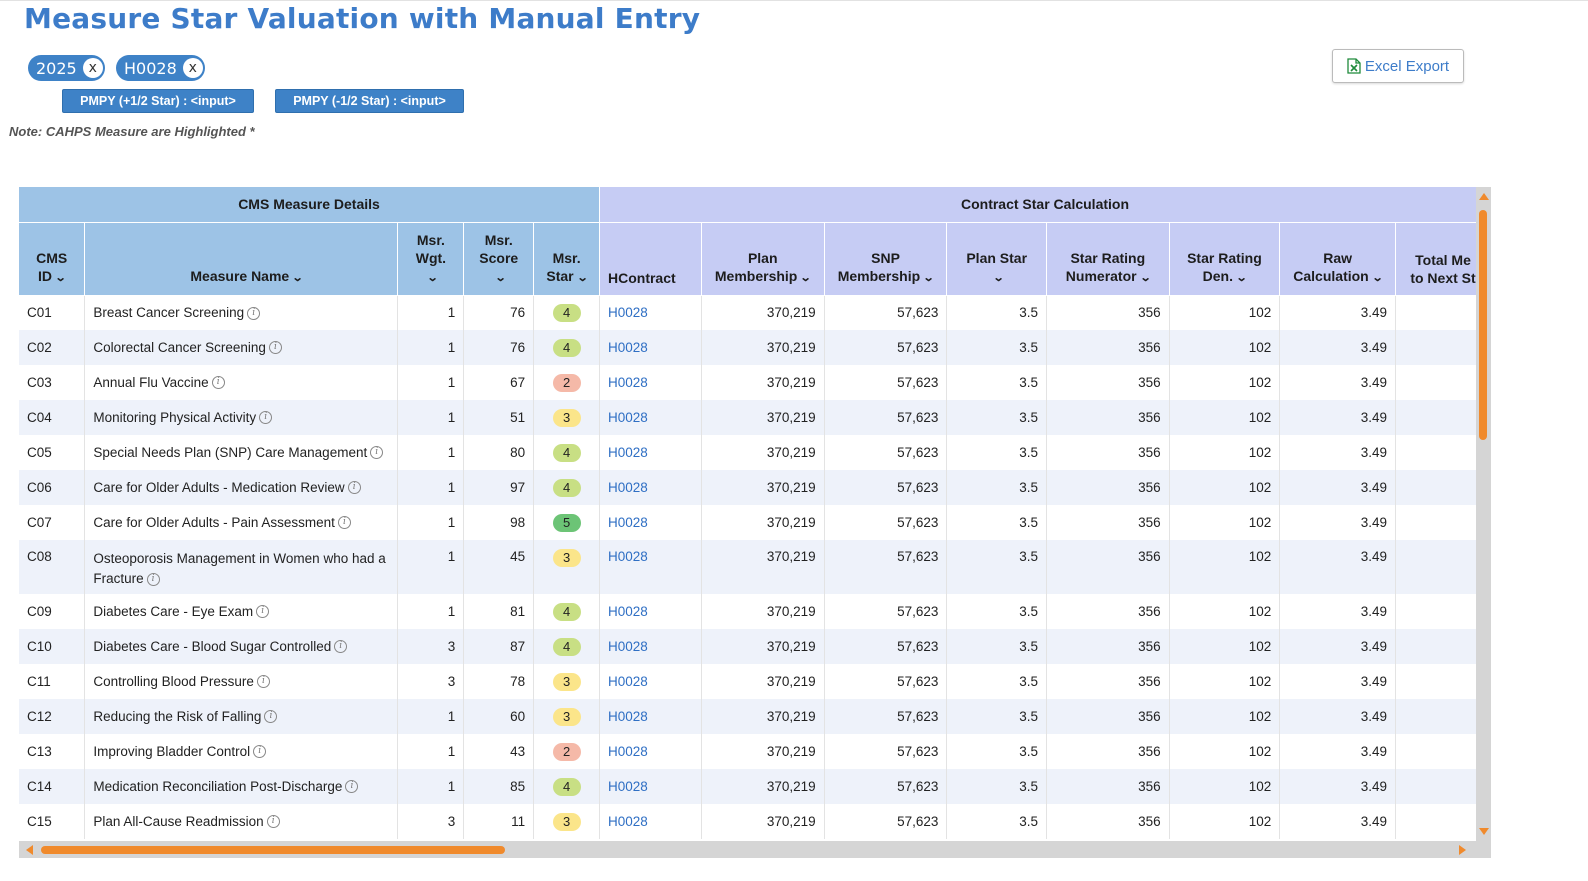 This screenshot has width=1588, height=881. Describe the element at coordinates (160, 68) in the screenshot. I see `filter-chip-contract: H0028 x` at that location.